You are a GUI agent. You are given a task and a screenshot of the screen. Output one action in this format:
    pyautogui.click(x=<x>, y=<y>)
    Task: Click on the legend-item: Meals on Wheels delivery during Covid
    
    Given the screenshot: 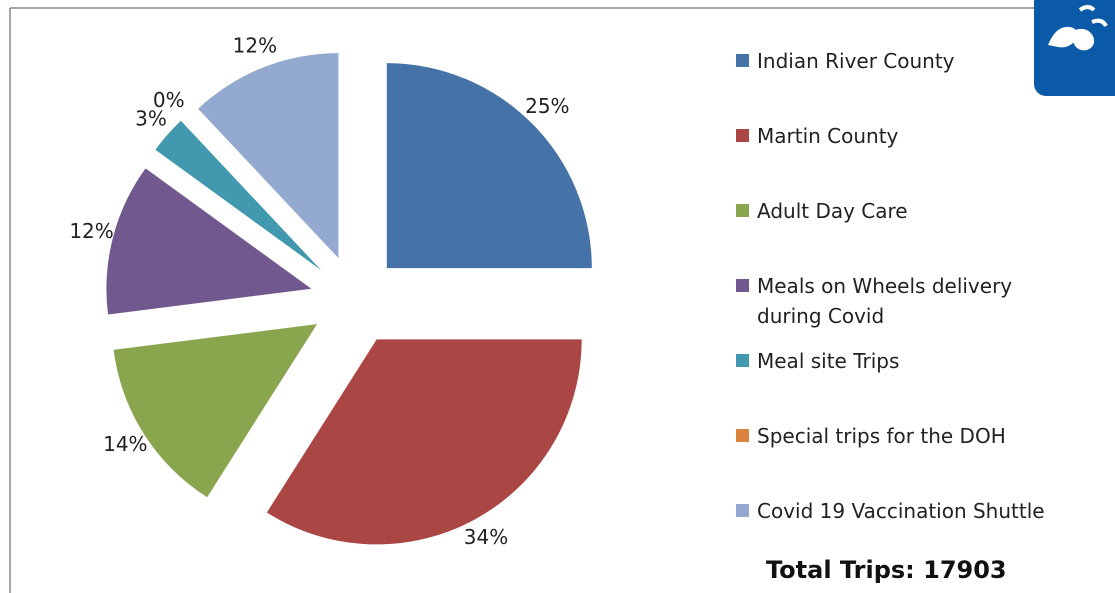 What is the action you would take?
    pyautogui.click(x=925, y=301)
    